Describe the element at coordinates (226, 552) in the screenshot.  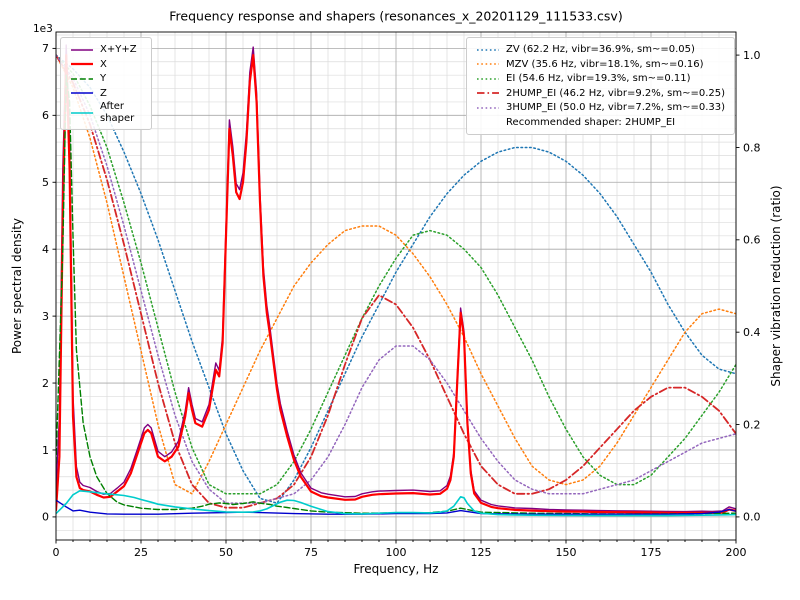
I see `x-tick-label: 50` at that location.